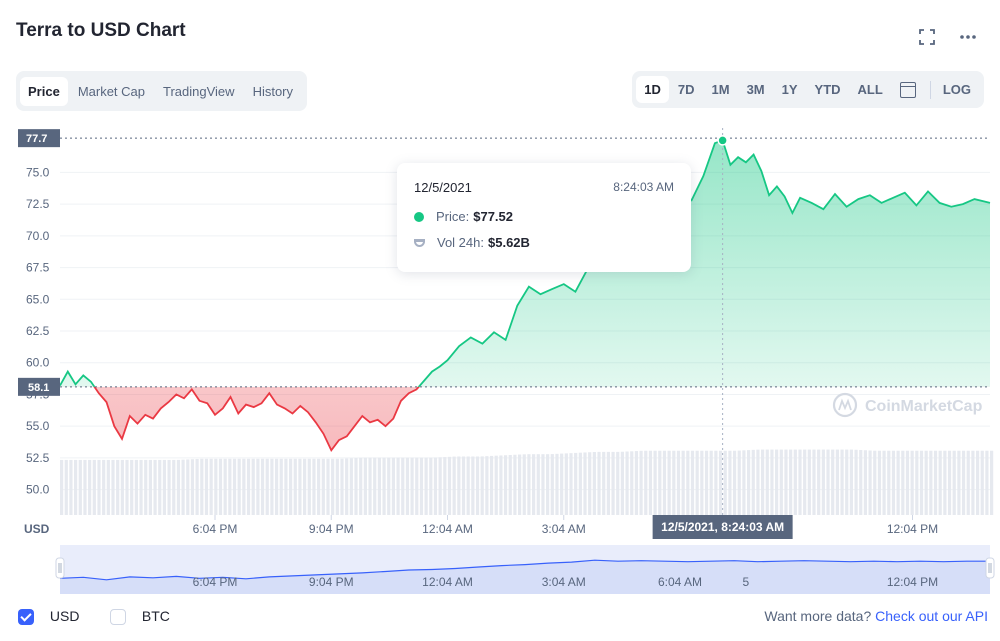 The height and width of the screenshot is (641, 1000). I want to click on more-dots-icon, so click(968, 37).